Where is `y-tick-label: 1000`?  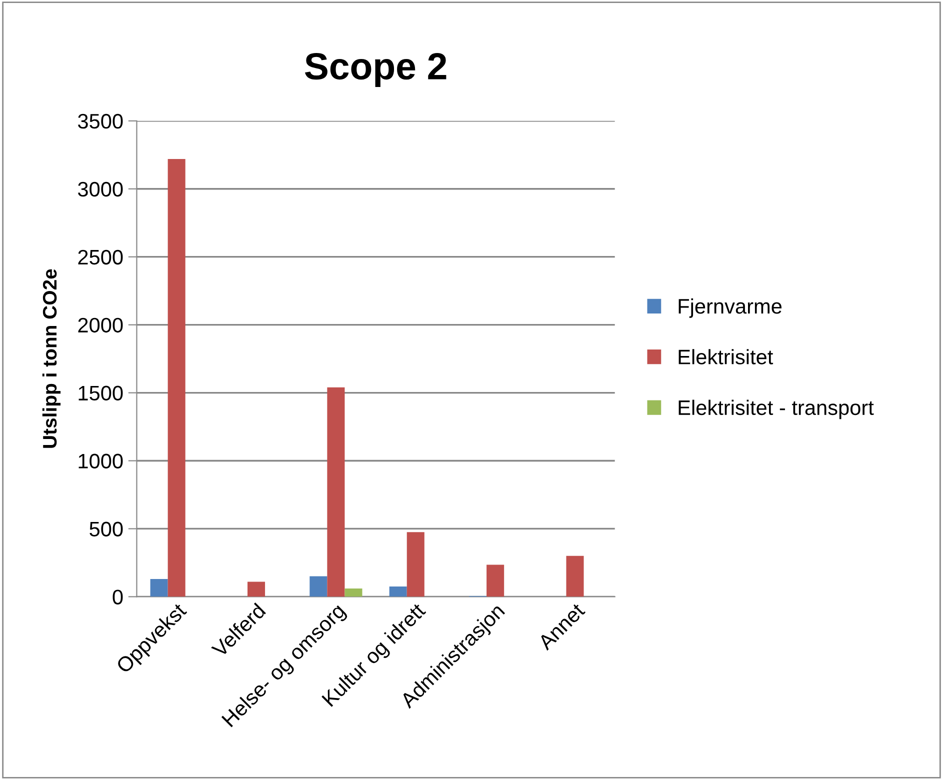 y-tick-label: 1000 is located at coordinates (100, 461).